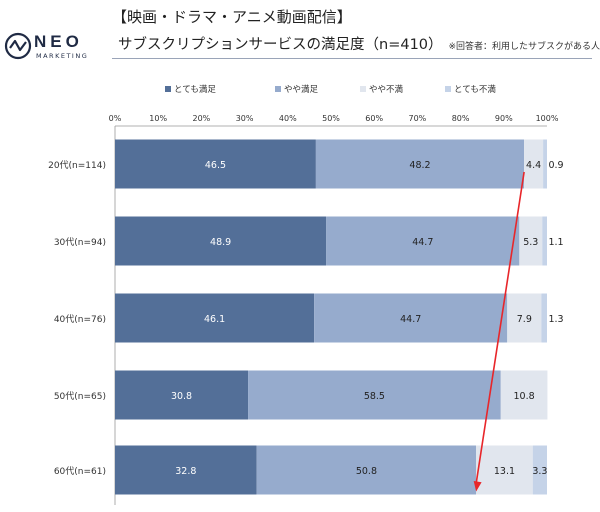  I want to click on data-label: 32.8, so click(185, 471).